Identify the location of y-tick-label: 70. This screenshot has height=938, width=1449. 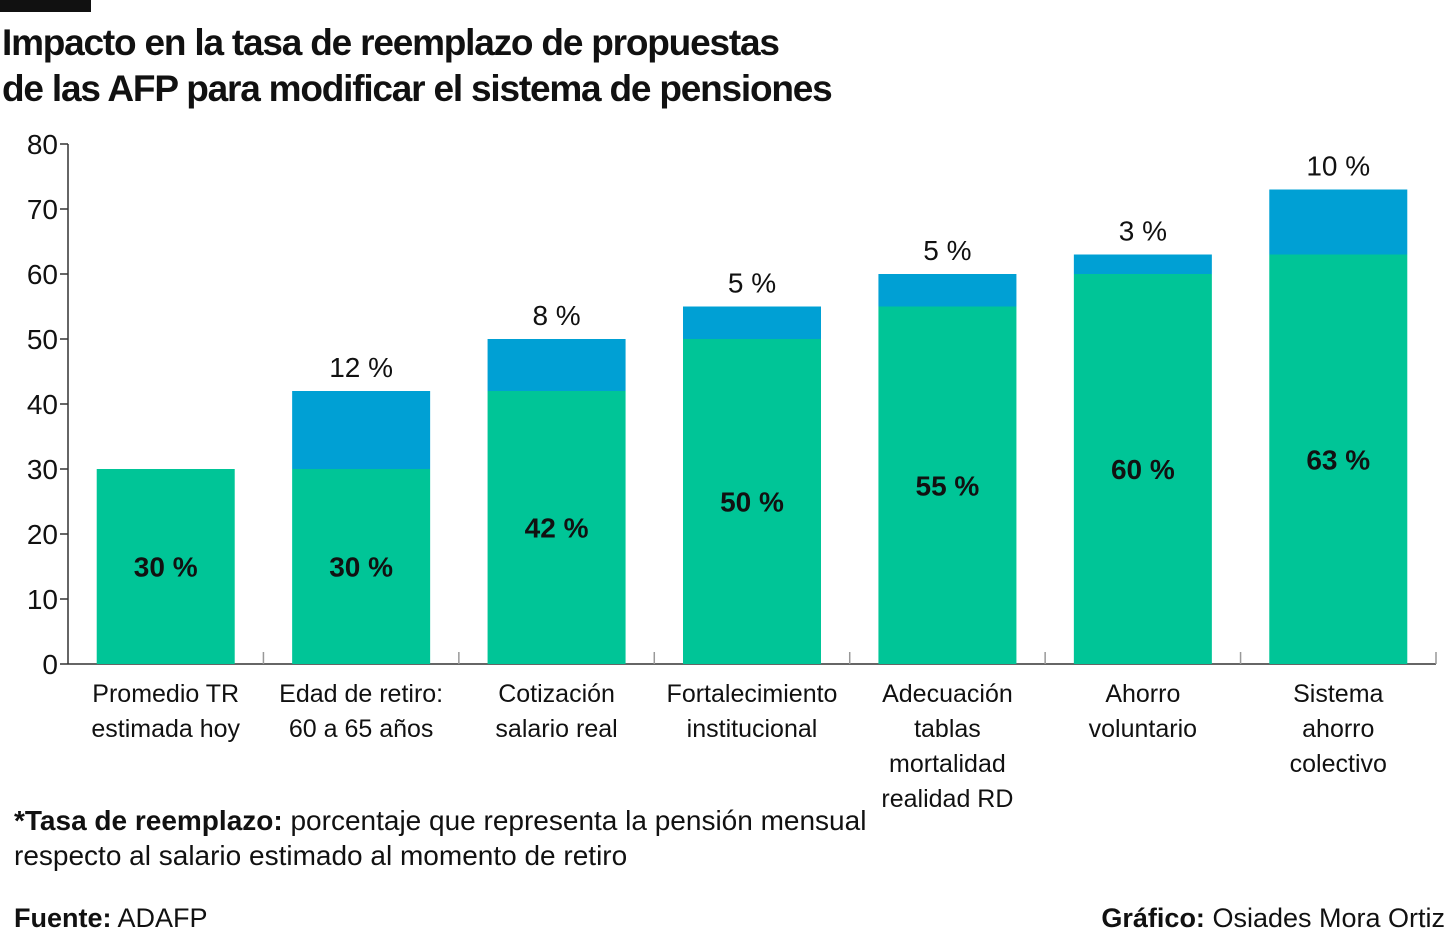
(42, 209).